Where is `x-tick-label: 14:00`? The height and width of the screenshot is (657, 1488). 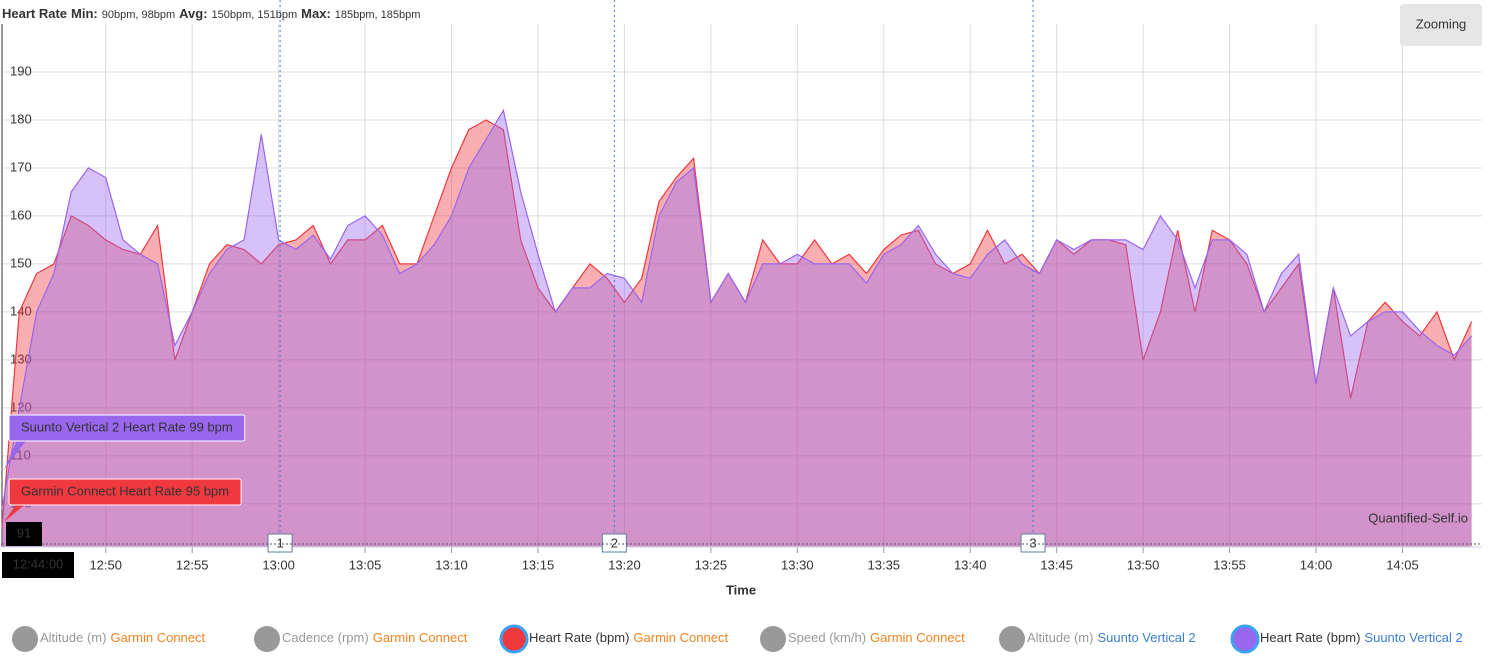
x-tick-label: 14:00 is located at coordinates (1316, 564).